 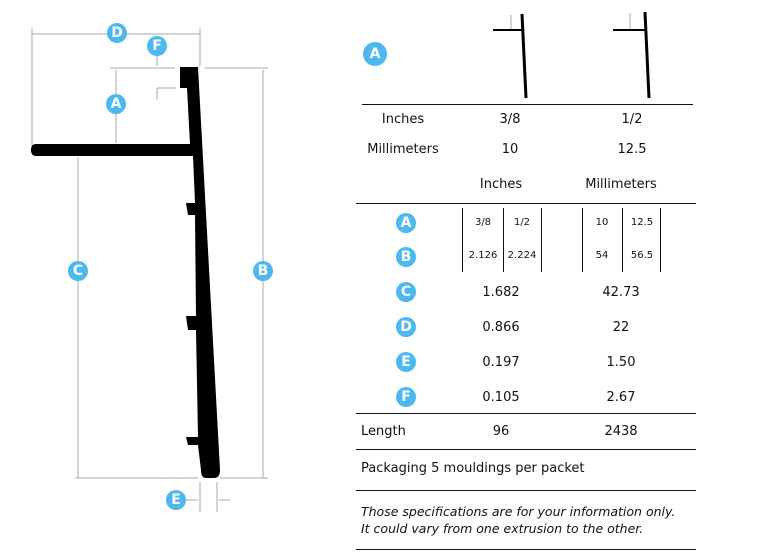 What do you see at coordinates (483, 255) in the screenshot?
I see `cell: 2.126` at bounding box center [483, 255].